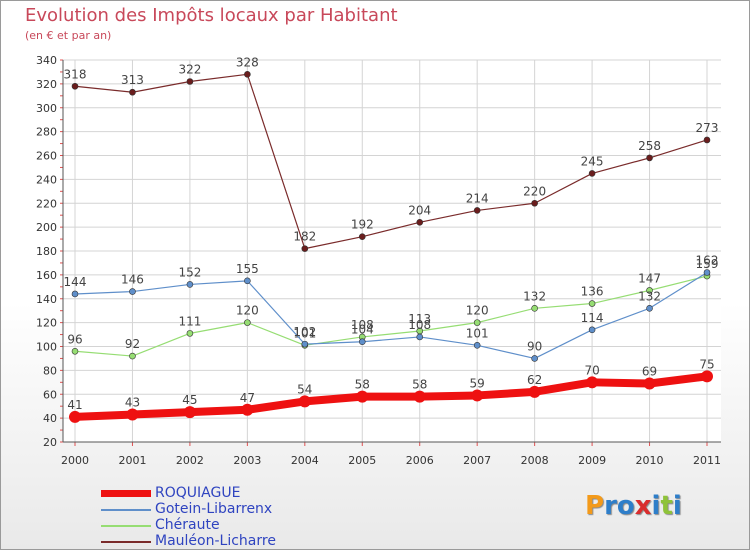 This screenshot has width=750, height=551. What do you see at coordinates (46, 299) in the screenshot?
I see `y-tick-label: 140` at bounding box center [46, 299].